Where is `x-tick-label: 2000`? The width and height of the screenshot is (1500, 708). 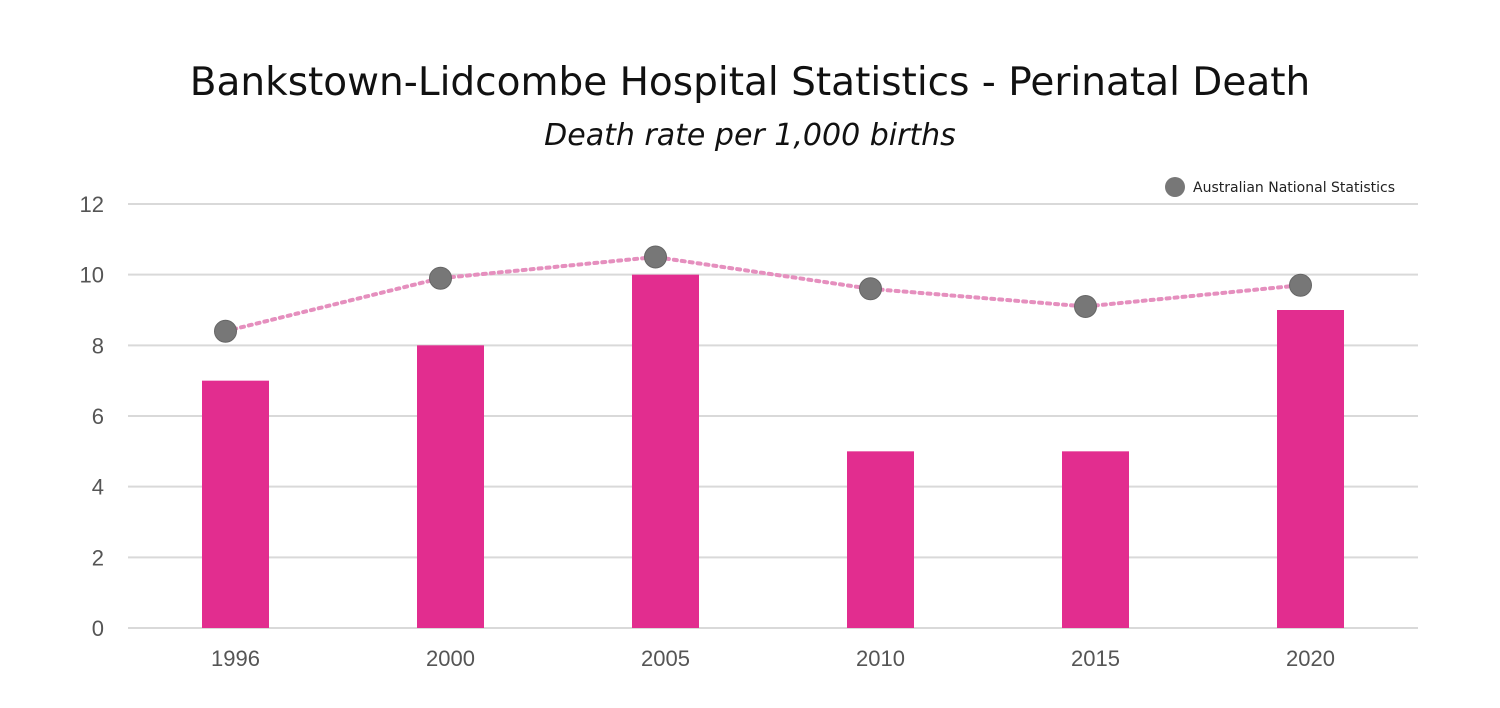
x-tick-label: 2000 is located at coordinates (450, 658).